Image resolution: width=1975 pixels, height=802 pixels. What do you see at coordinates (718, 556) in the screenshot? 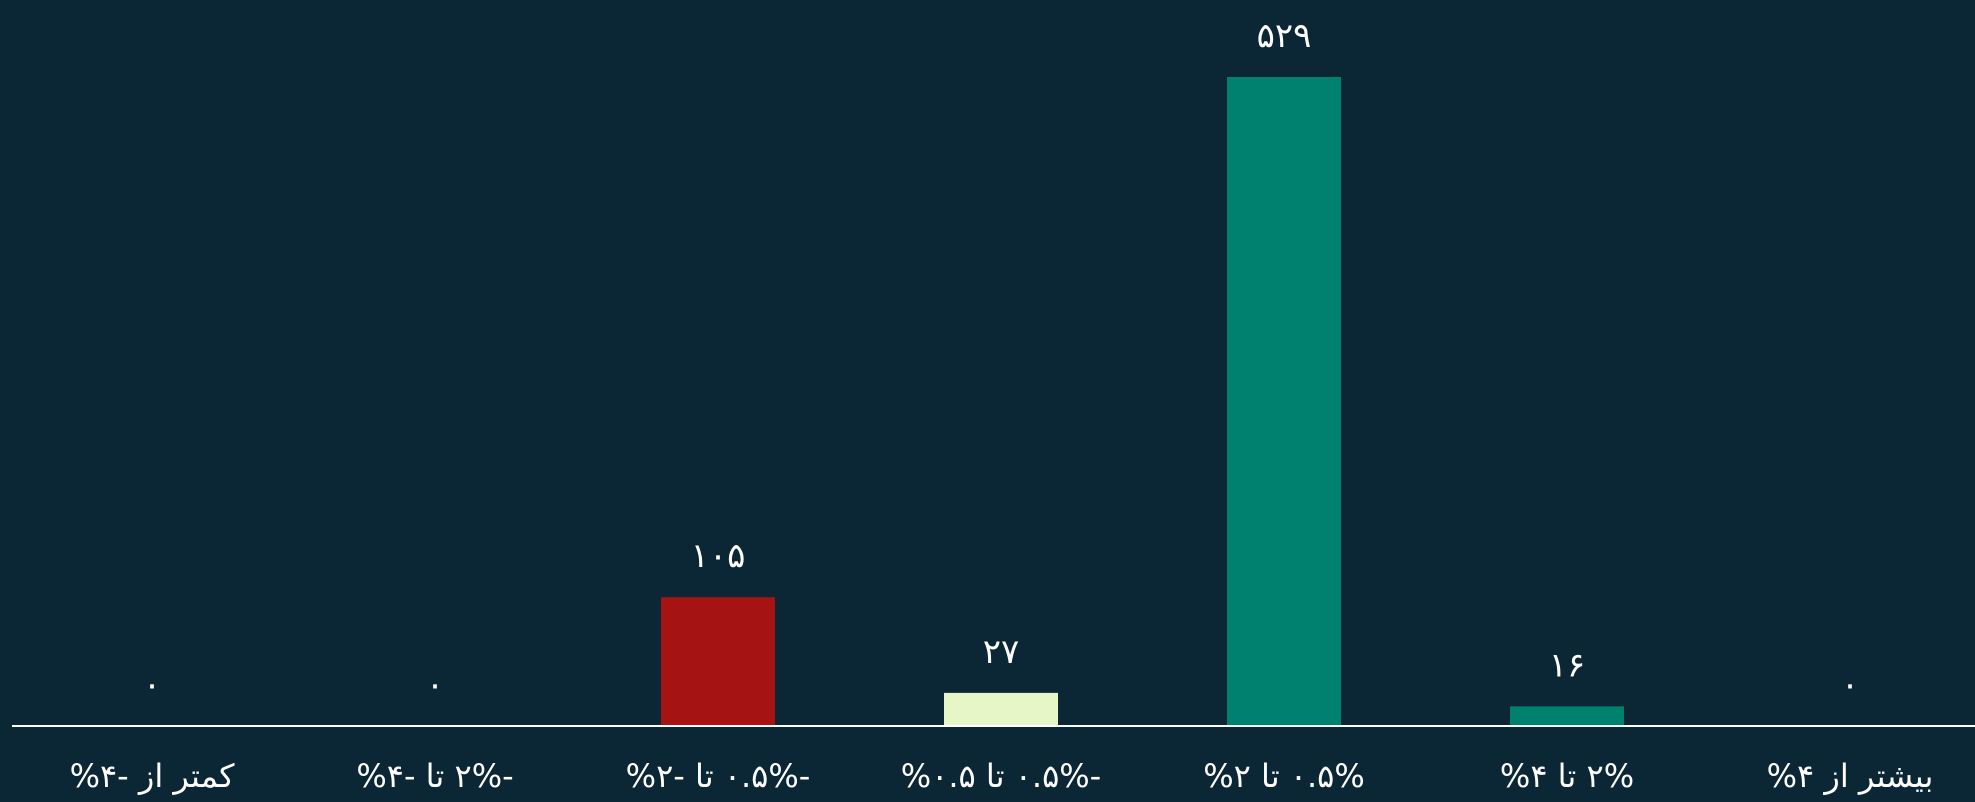
I see `value-label-3: ۱۰۵` at bounding box center [718, 556].